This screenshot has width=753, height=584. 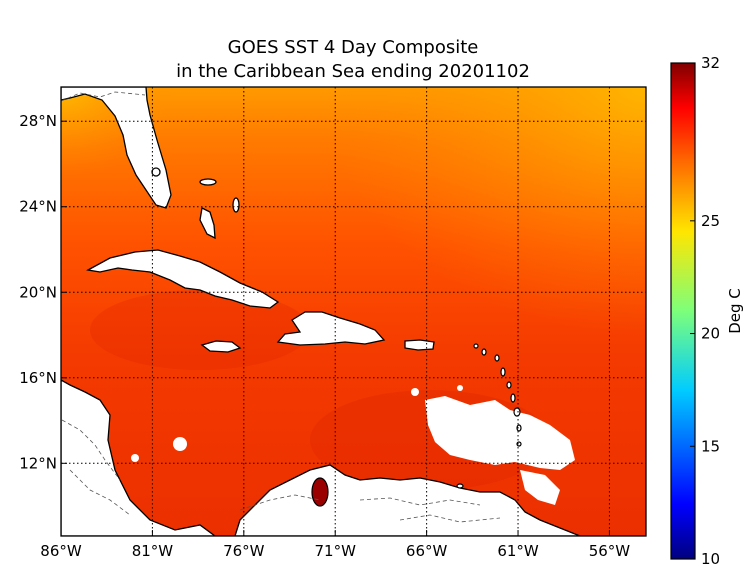 What do you see at coordinates (710, 63) in the screenshot?
I see `colorbar-tick-label: 32` at bounding box center [710, 63].